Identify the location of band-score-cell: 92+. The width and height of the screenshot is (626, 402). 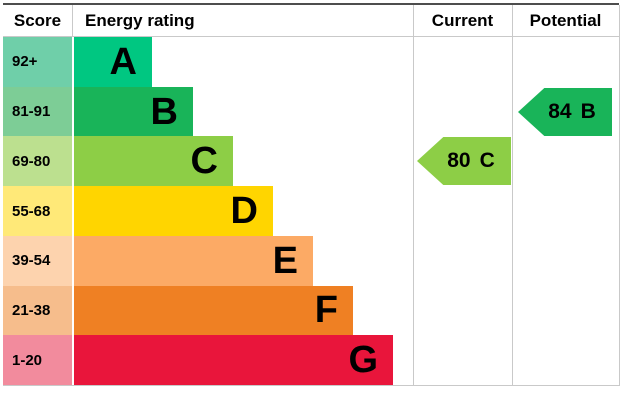
(37, 62).